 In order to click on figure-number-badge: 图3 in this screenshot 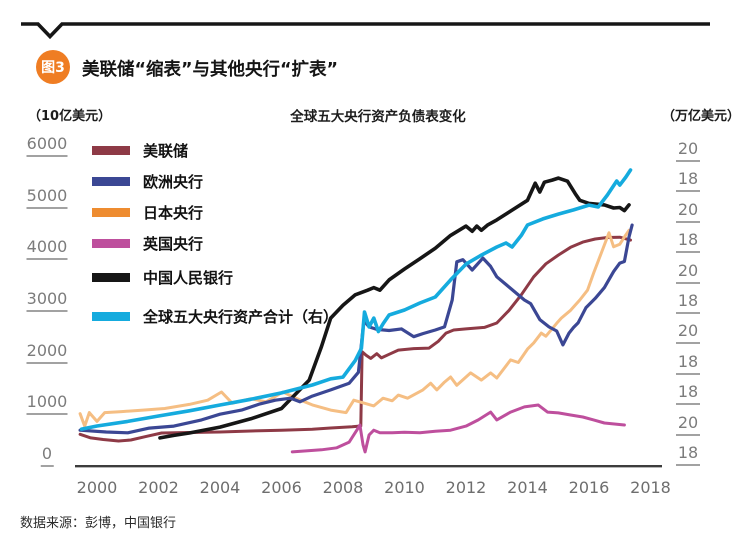, I will do `click(53, 67)`.